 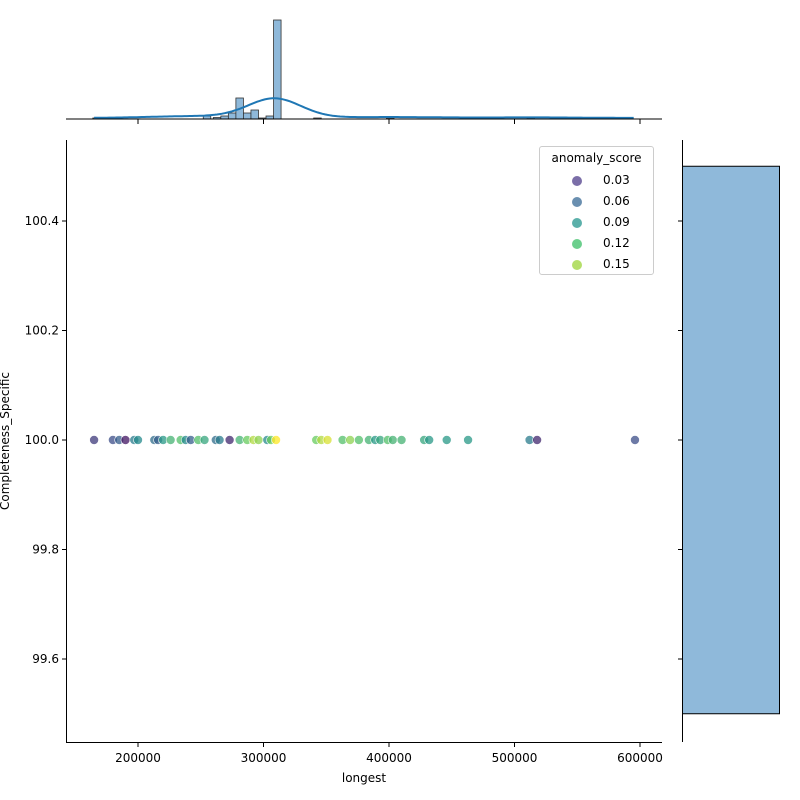 I want to click on legend: anomaly_score 0.03 0.06 0.09 0.12 0.15, so click(x=596, y=210).